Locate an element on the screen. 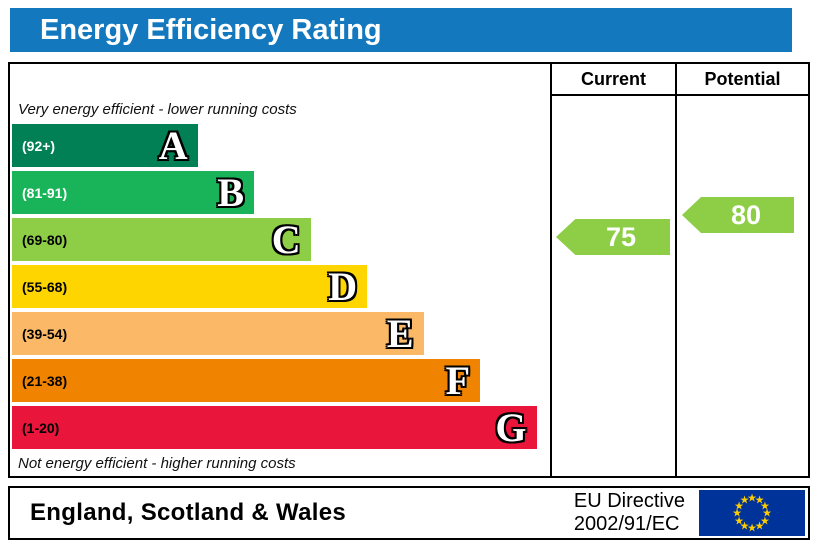  current-column-header: Current is located at coordinates (613, 80).